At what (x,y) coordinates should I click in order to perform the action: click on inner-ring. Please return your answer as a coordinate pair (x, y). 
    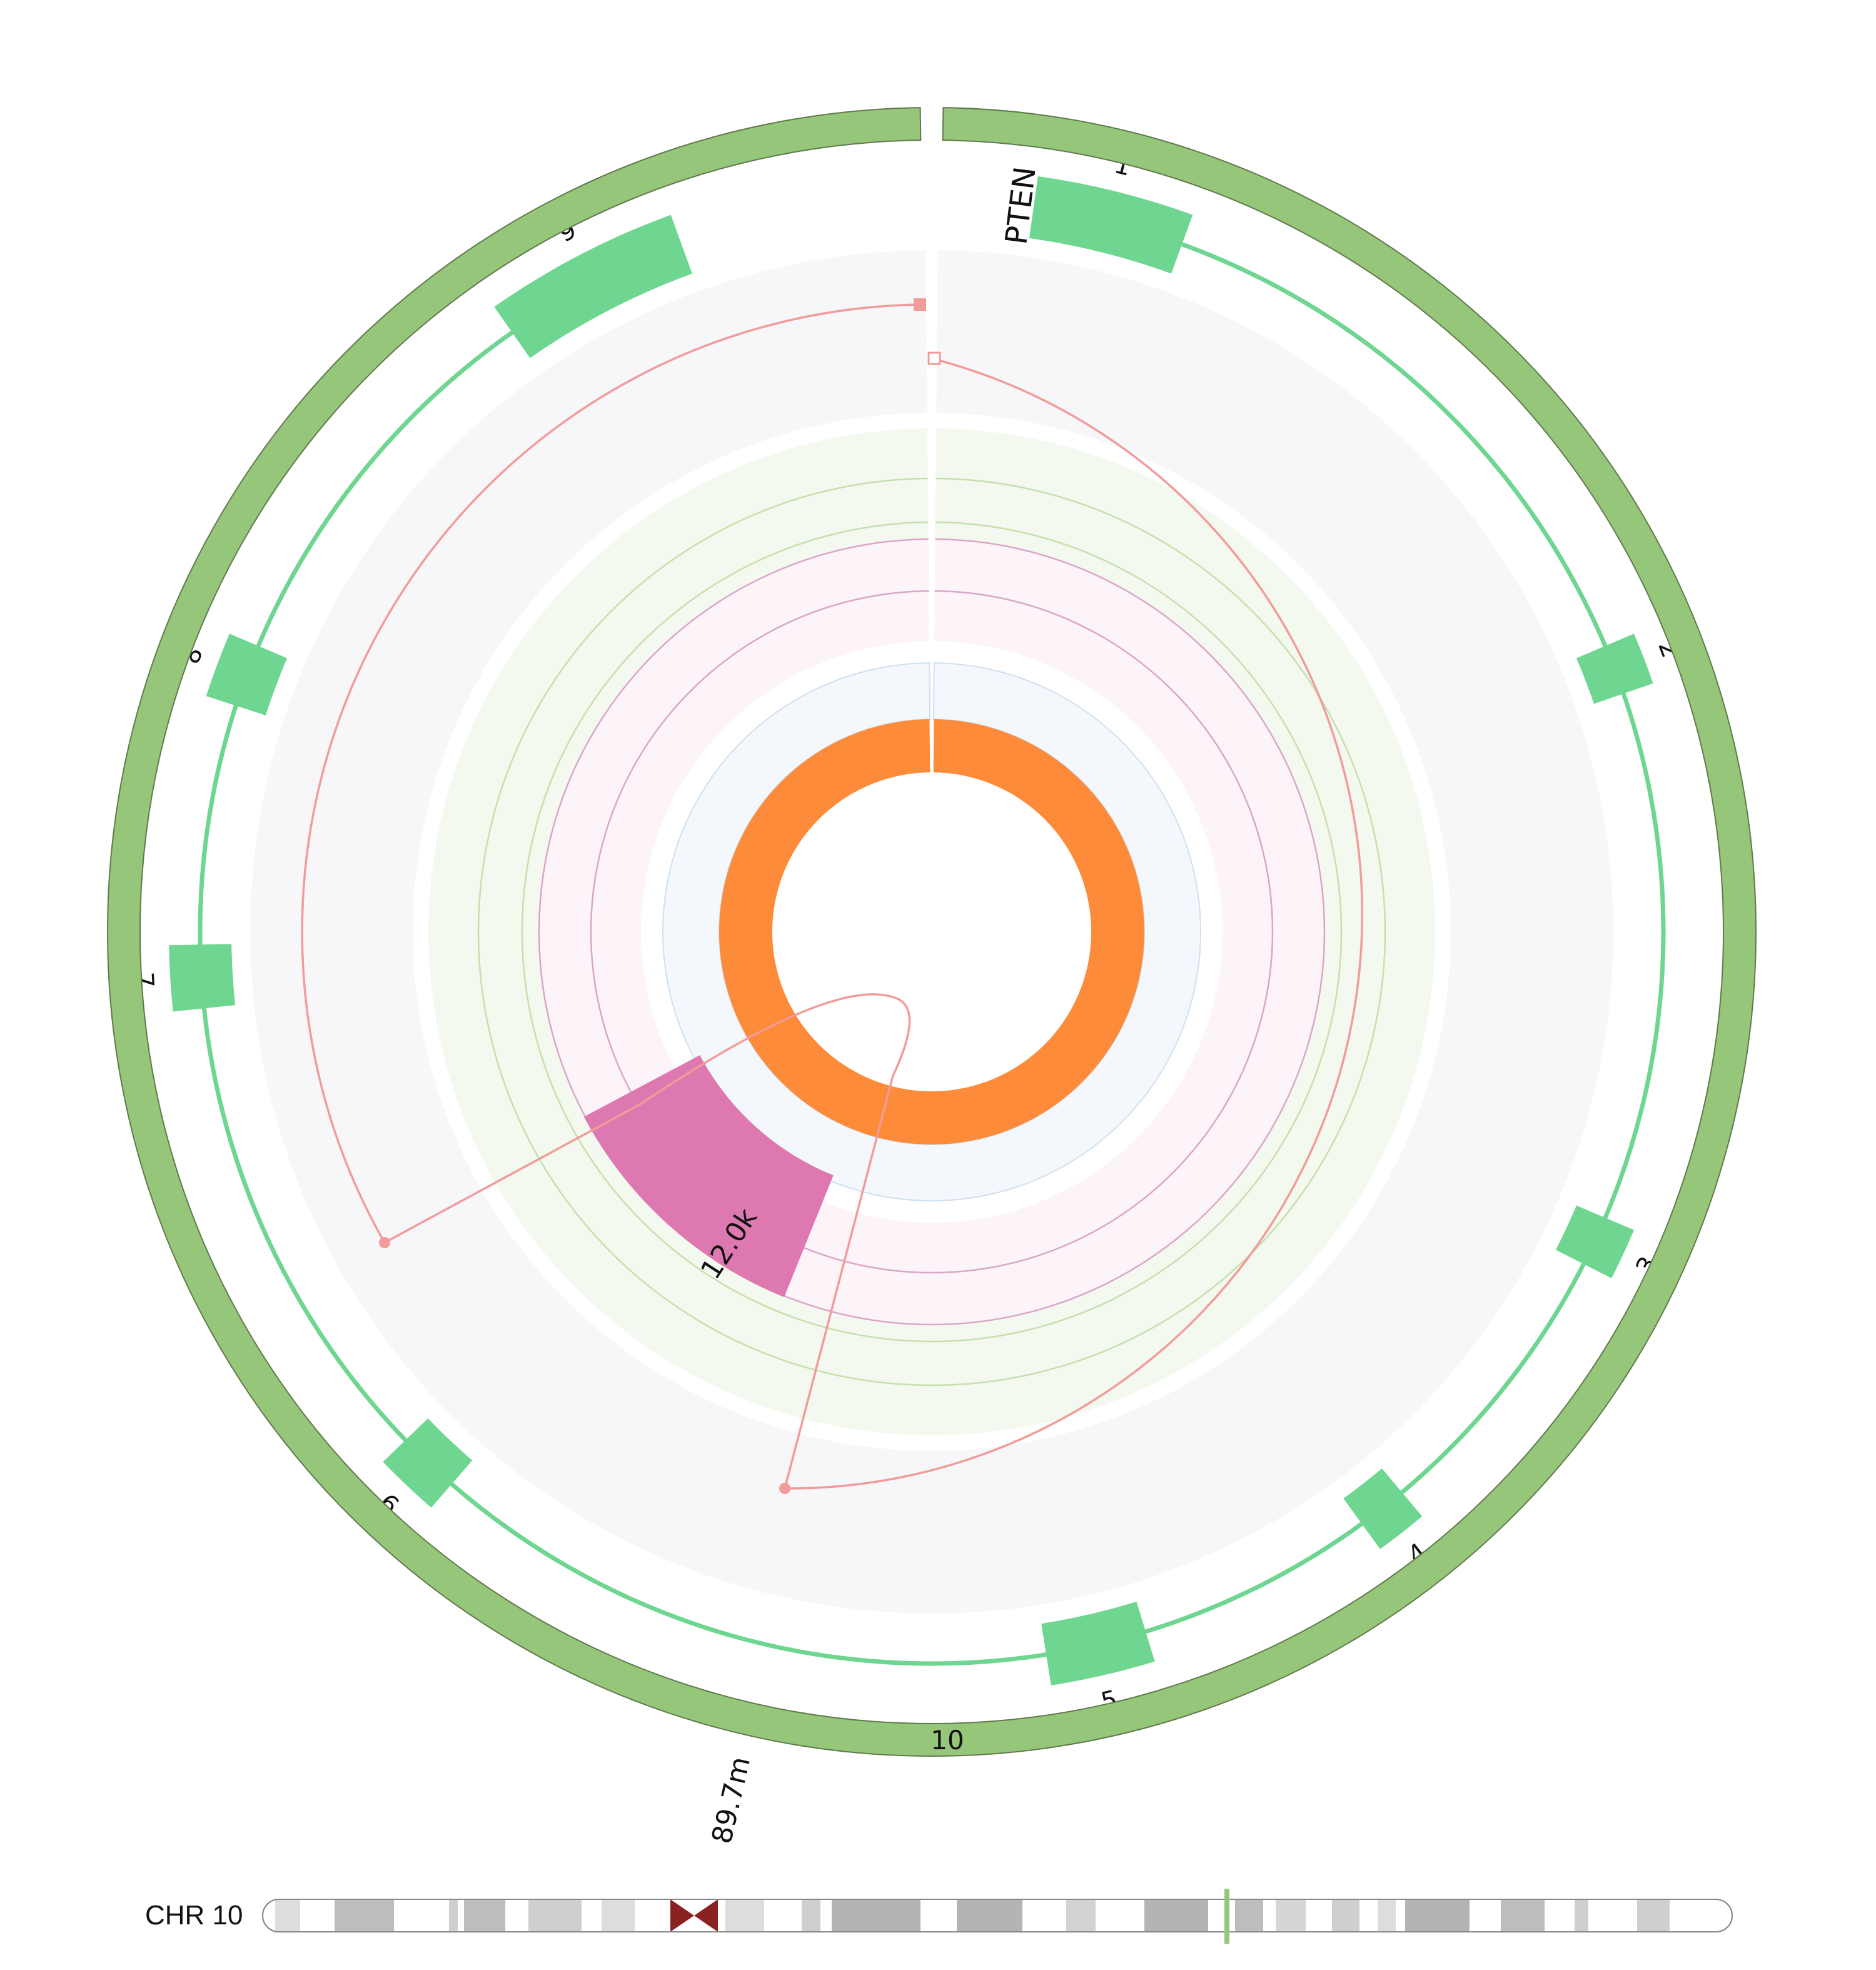
    Looking at the image, I should click on (932, 932).